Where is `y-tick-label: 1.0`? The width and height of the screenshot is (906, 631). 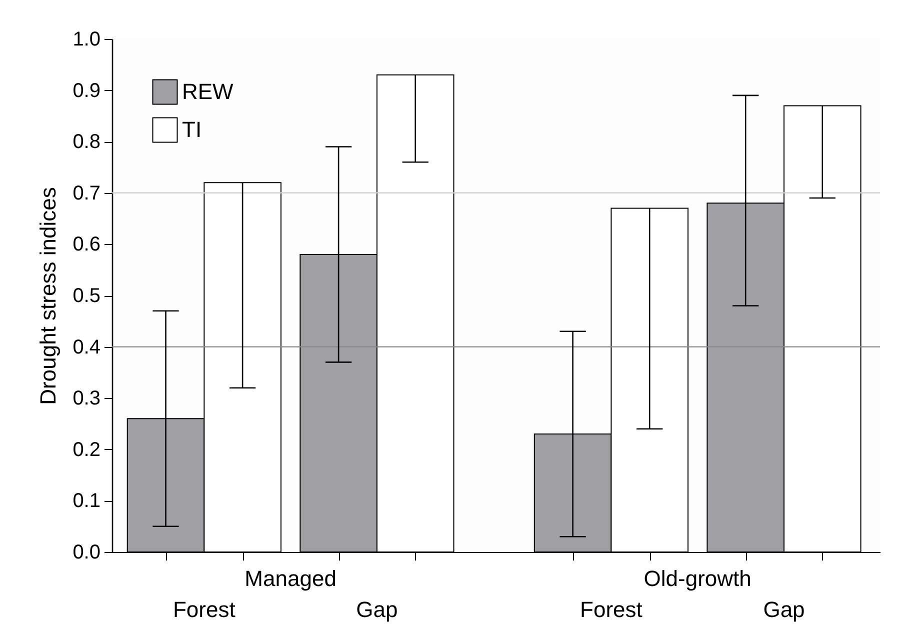
y-tick-label: 1.0 is located at coordinates (86, 39).